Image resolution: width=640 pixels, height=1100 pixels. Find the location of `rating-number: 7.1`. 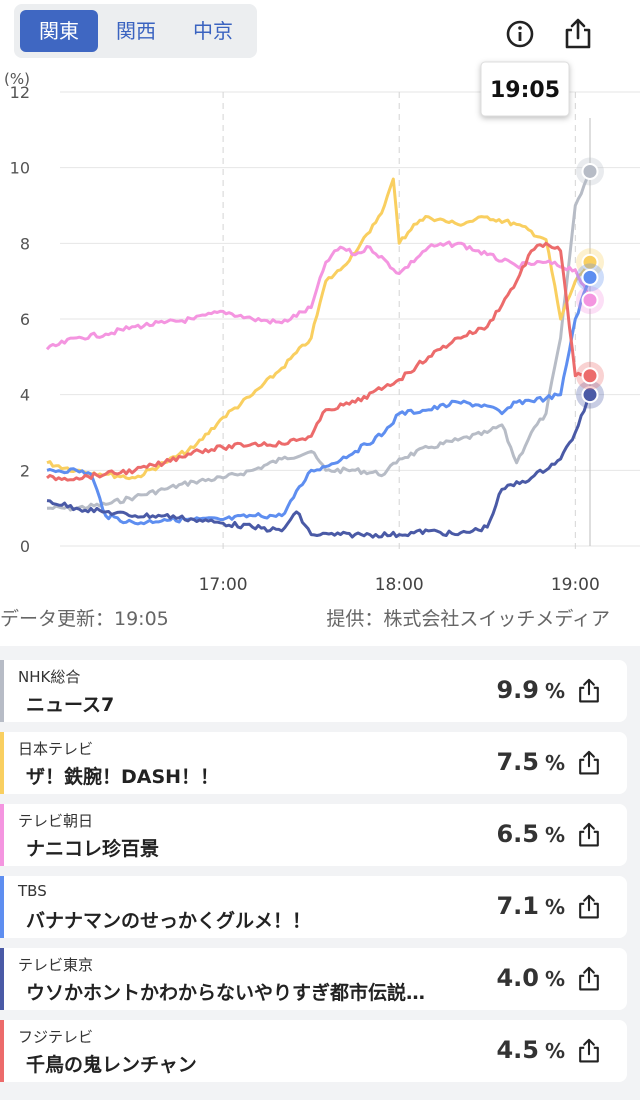

rating-number: 7.1 is located at coordinates (517, 906).